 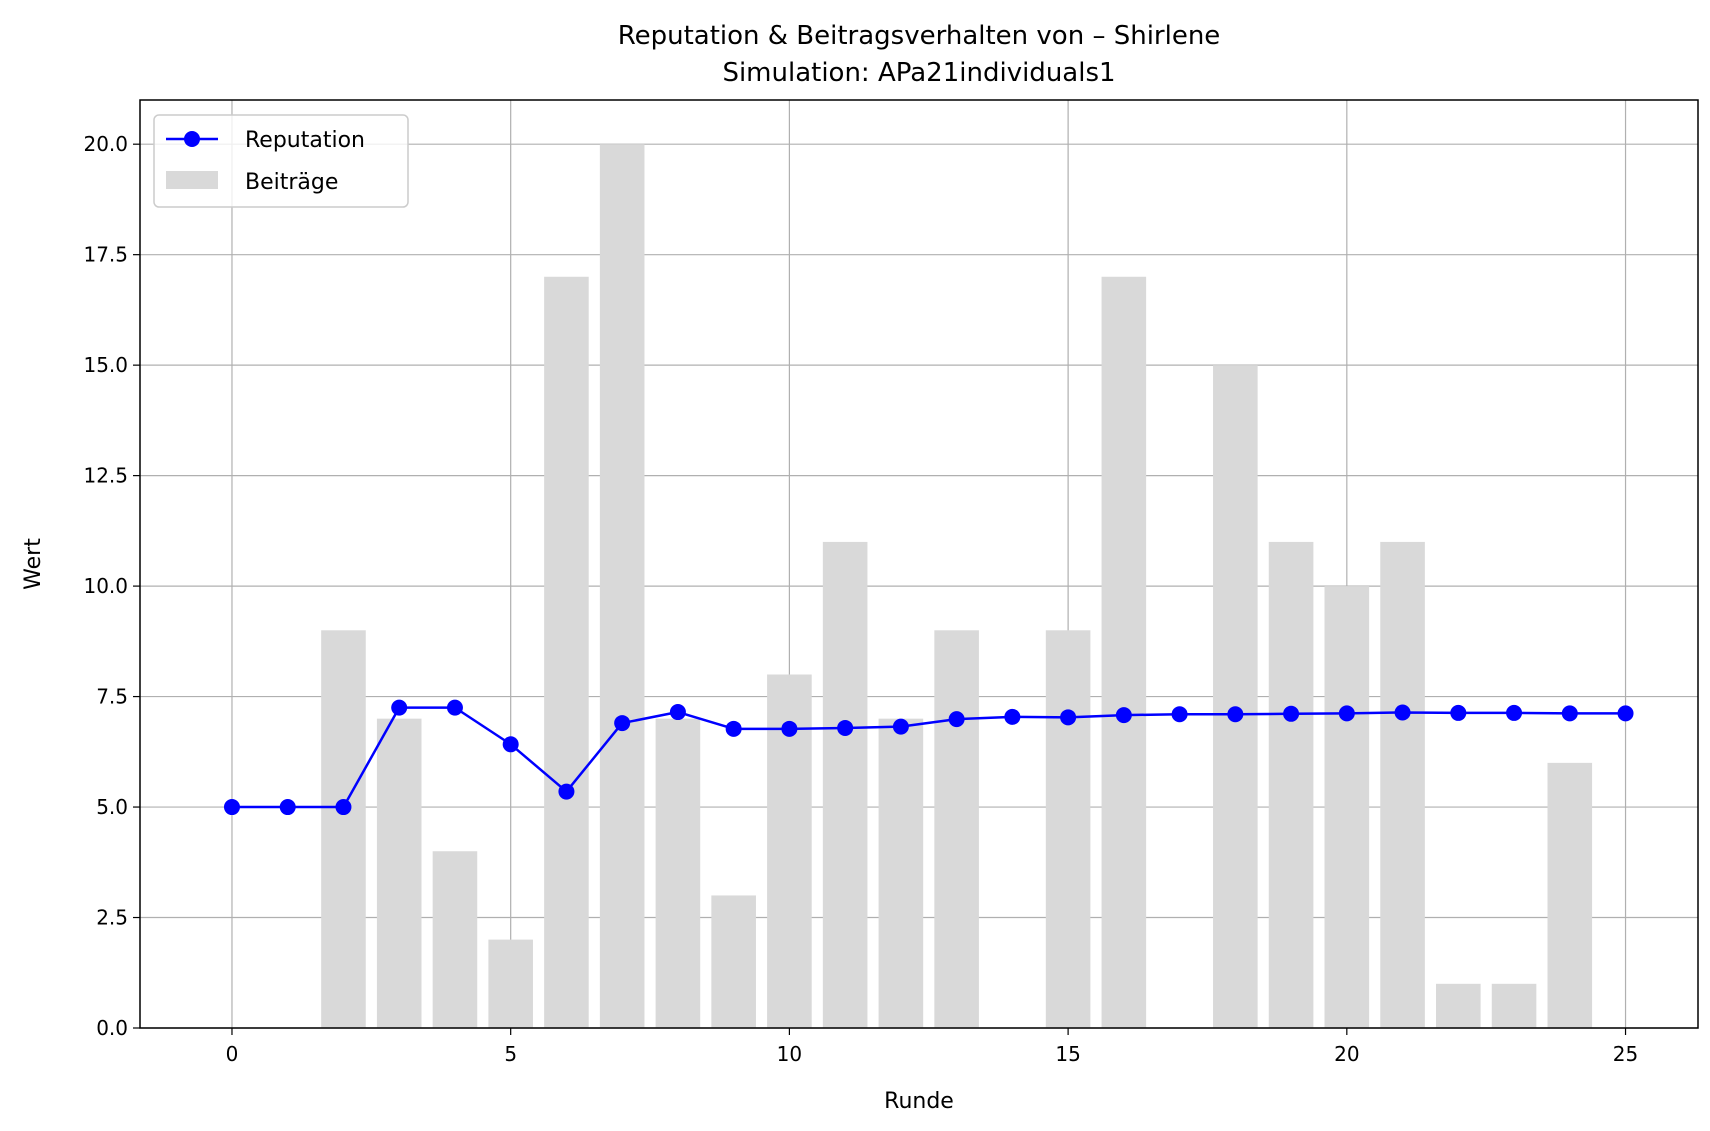 I want to click on y-tick-label: 0.0, so click(x=112, y=1028).